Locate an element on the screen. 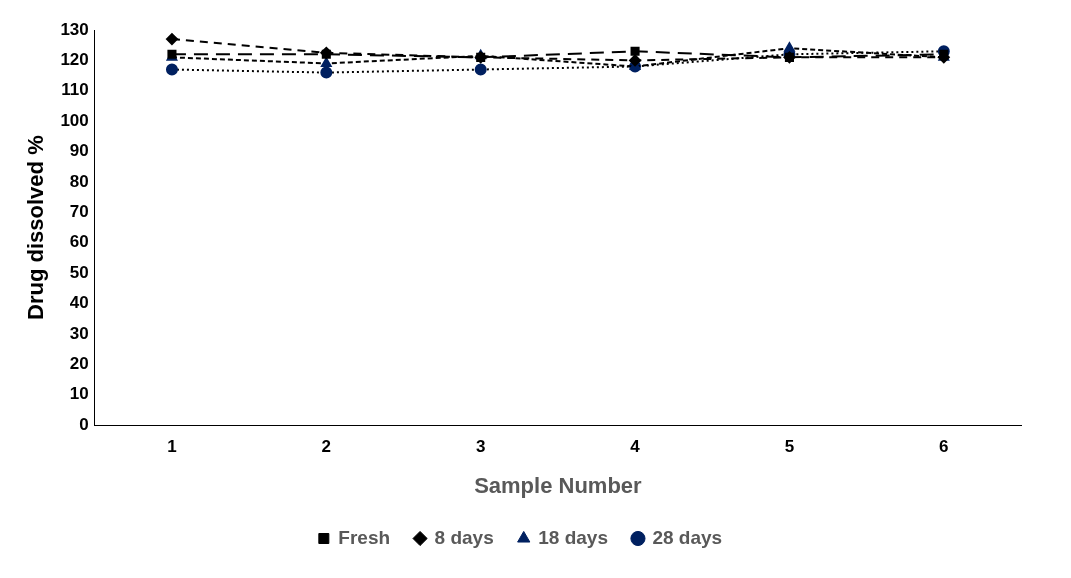  y-tick-label: 20 is located at coordinates (79, 364).